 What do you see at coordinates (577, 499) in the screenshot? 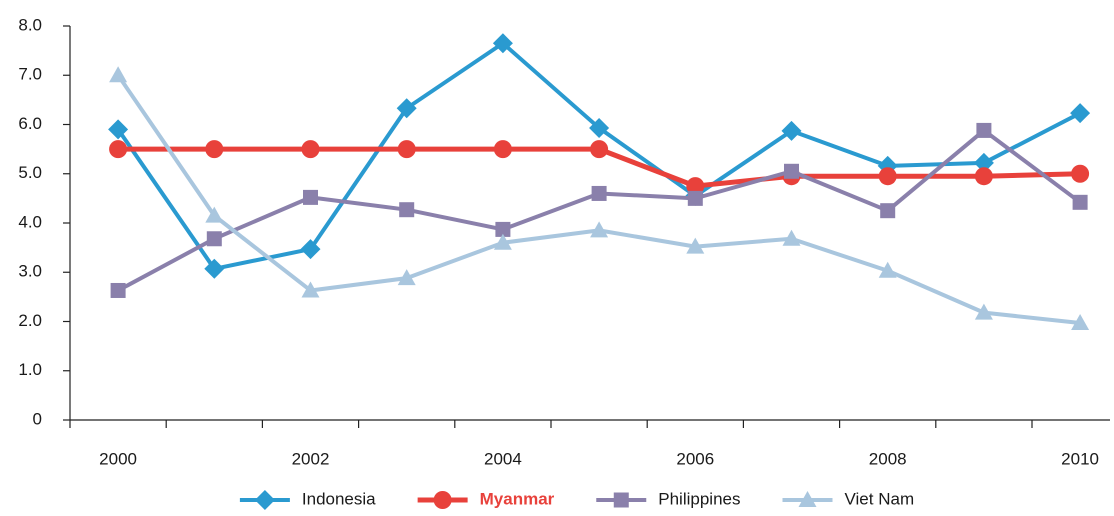
I see `legend: Indonesia Myanmar Philippines Viet Nam` at bounding box center [577, 499].